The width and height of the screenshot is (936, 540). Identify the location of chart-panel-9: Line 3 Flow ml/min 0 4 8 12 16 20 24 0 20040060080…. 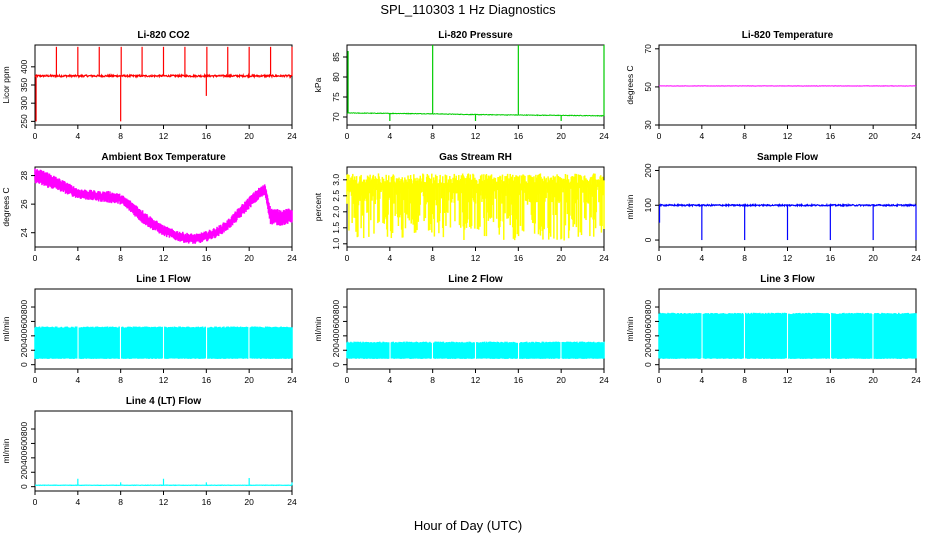
(773, 329).